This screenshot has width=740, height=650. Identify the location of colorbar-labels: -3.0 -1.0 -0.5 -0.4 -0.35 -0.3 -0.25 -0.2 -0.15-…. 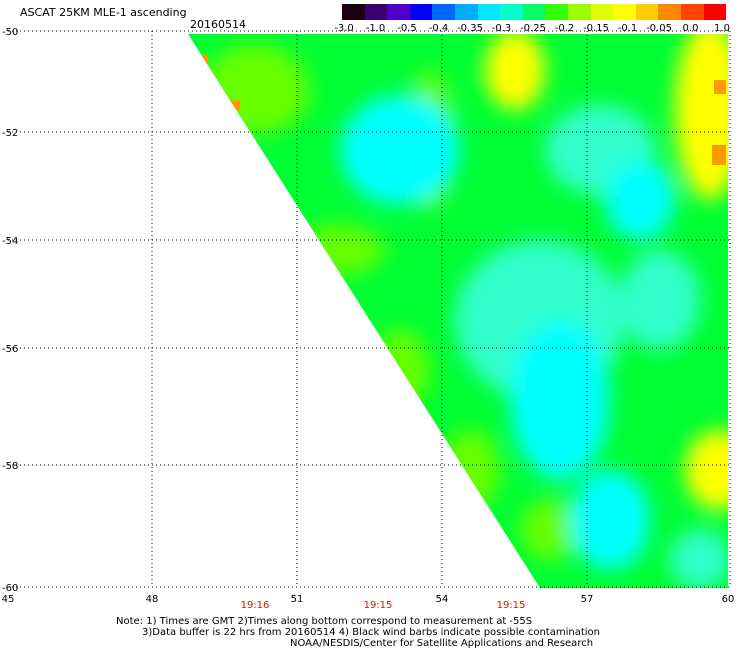
(535, 29).